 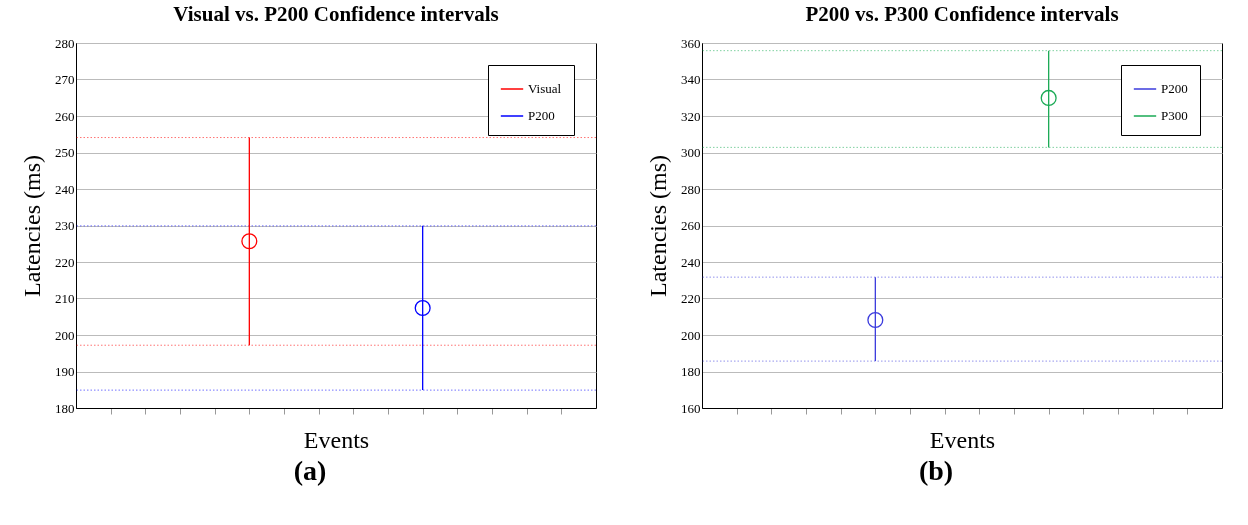 What do you see at coordinates (64, 371) in the screenshot?
I see `y-tick-label: 190` at bounding box center [64, 371].